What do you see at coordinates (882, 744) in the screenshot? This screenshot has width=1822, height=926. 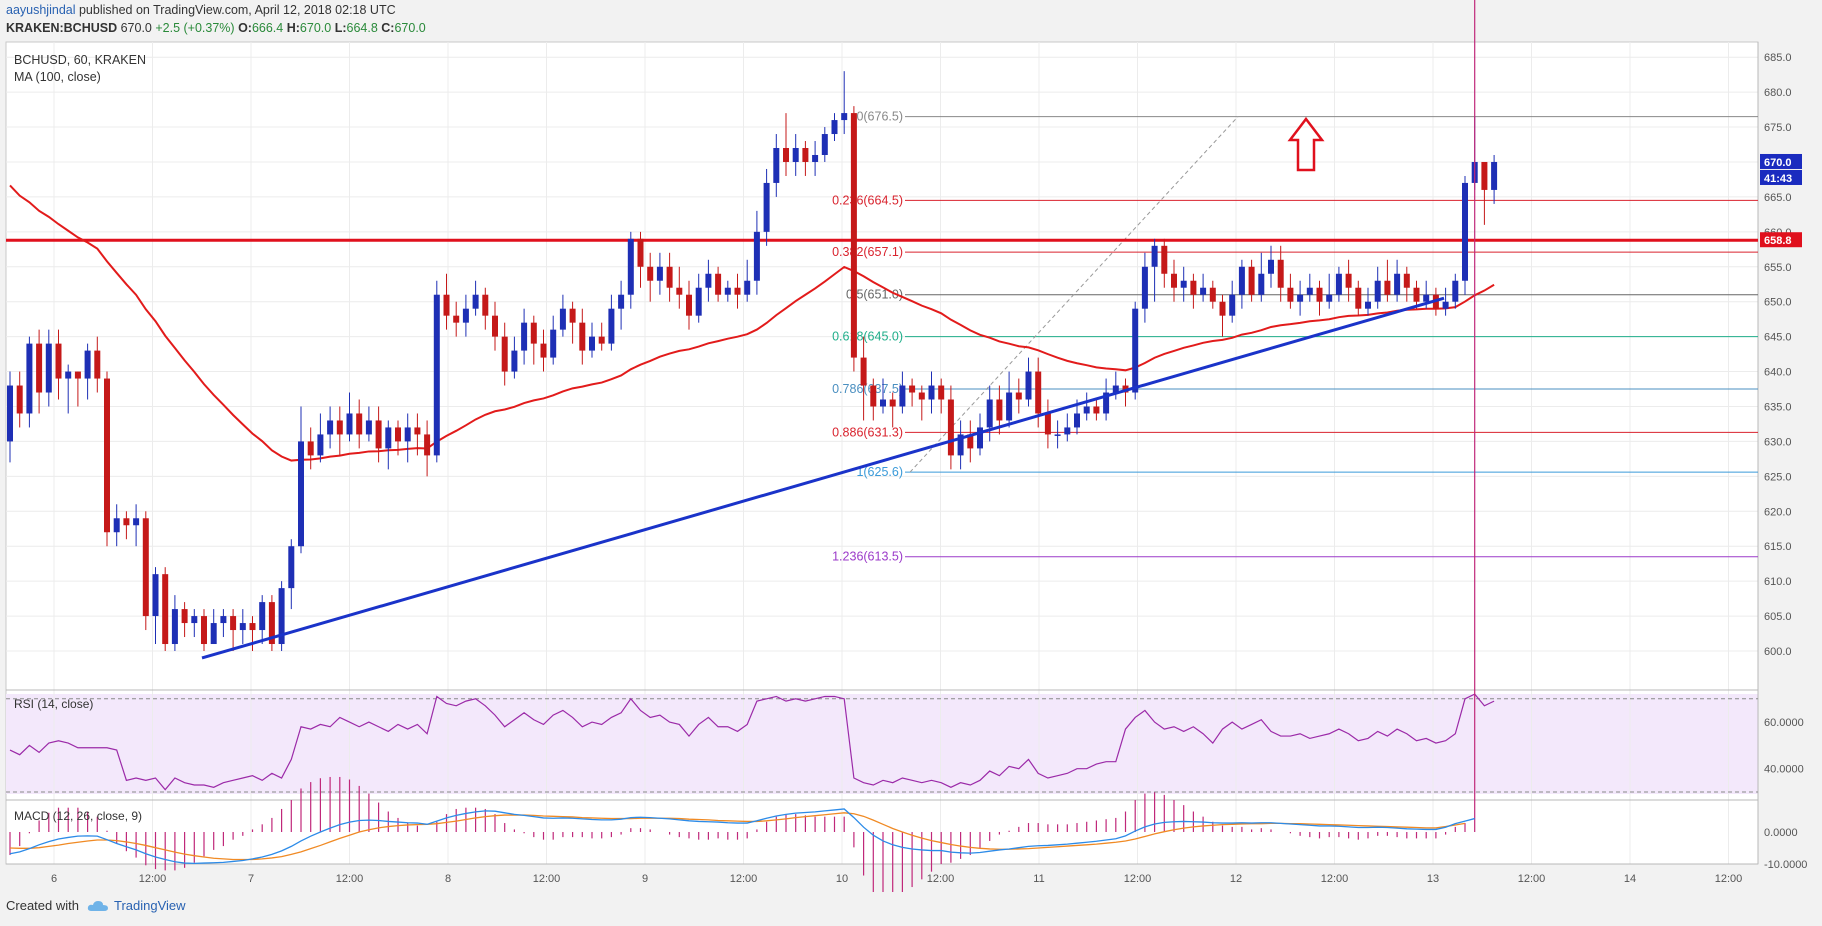 I see `rsi-band-fill` at bounding box center [882, 744].